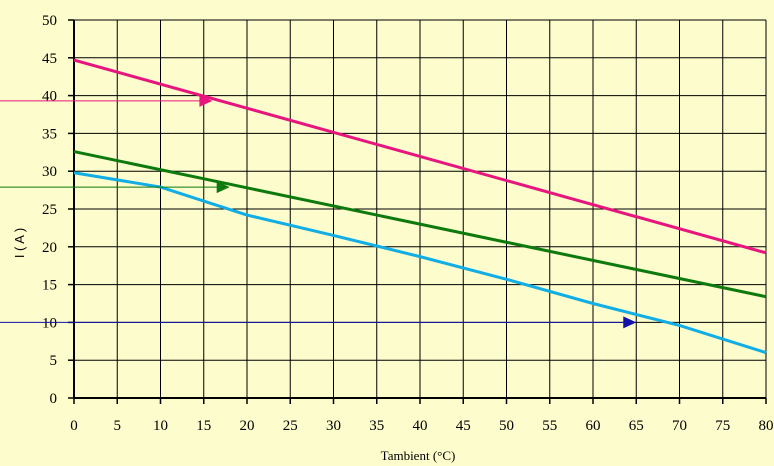 This screenshot has width=774, height=466. What do you see at coordinates (247, 426) in the screenshot?
I see `x-tick-label: 20` at bounding box center [247, 426].